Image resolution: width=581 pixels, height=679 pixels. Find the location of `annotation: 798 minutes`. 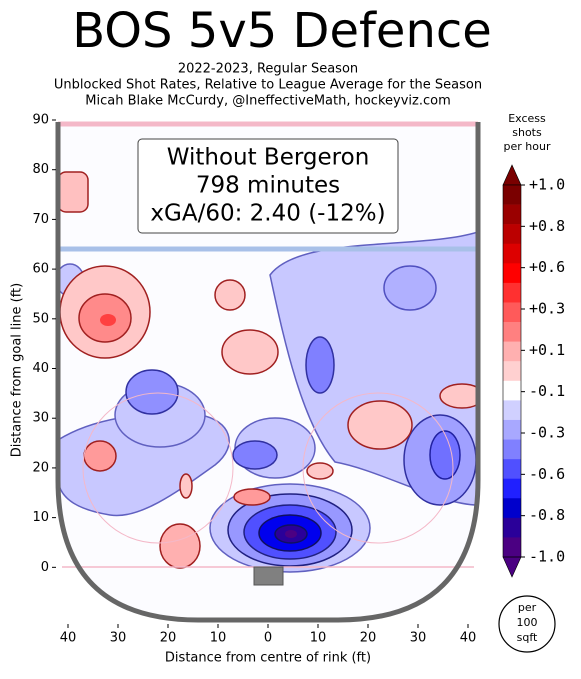

annotation: 798 minutes is located at coordinates (268, 186).